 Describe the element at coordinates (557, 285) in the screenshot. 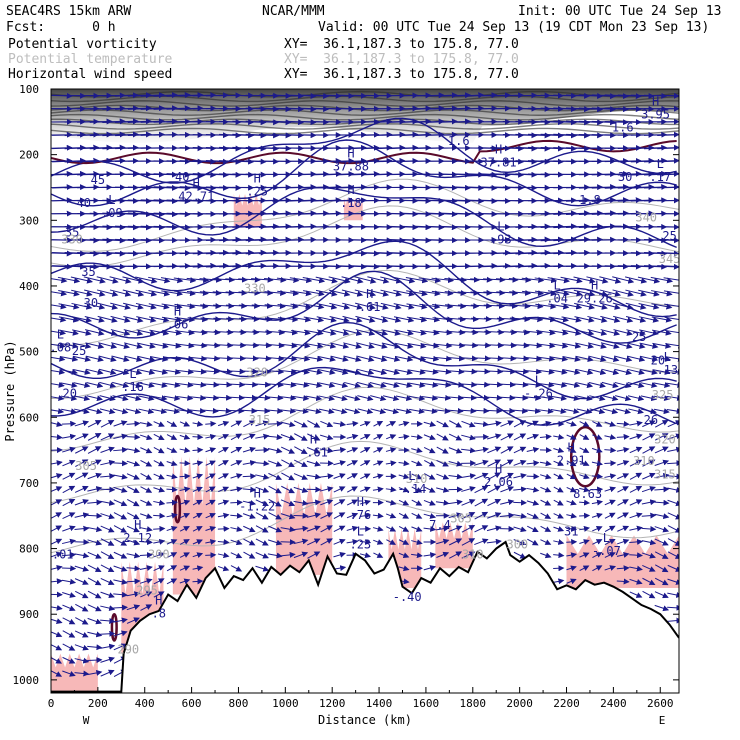

I see `extremum-letter: L` at that location.